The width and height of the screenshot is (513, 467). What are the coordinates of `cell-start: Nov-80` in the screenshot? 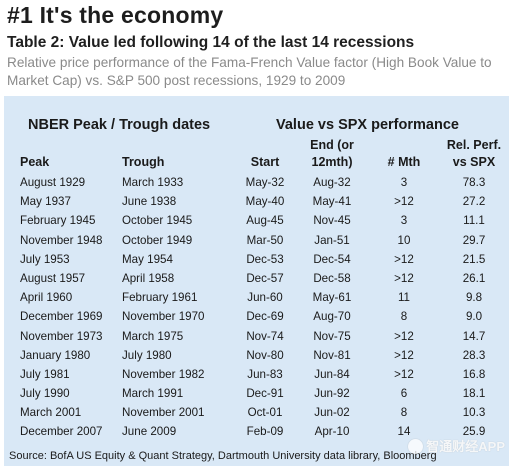 It's located at (265, 355).